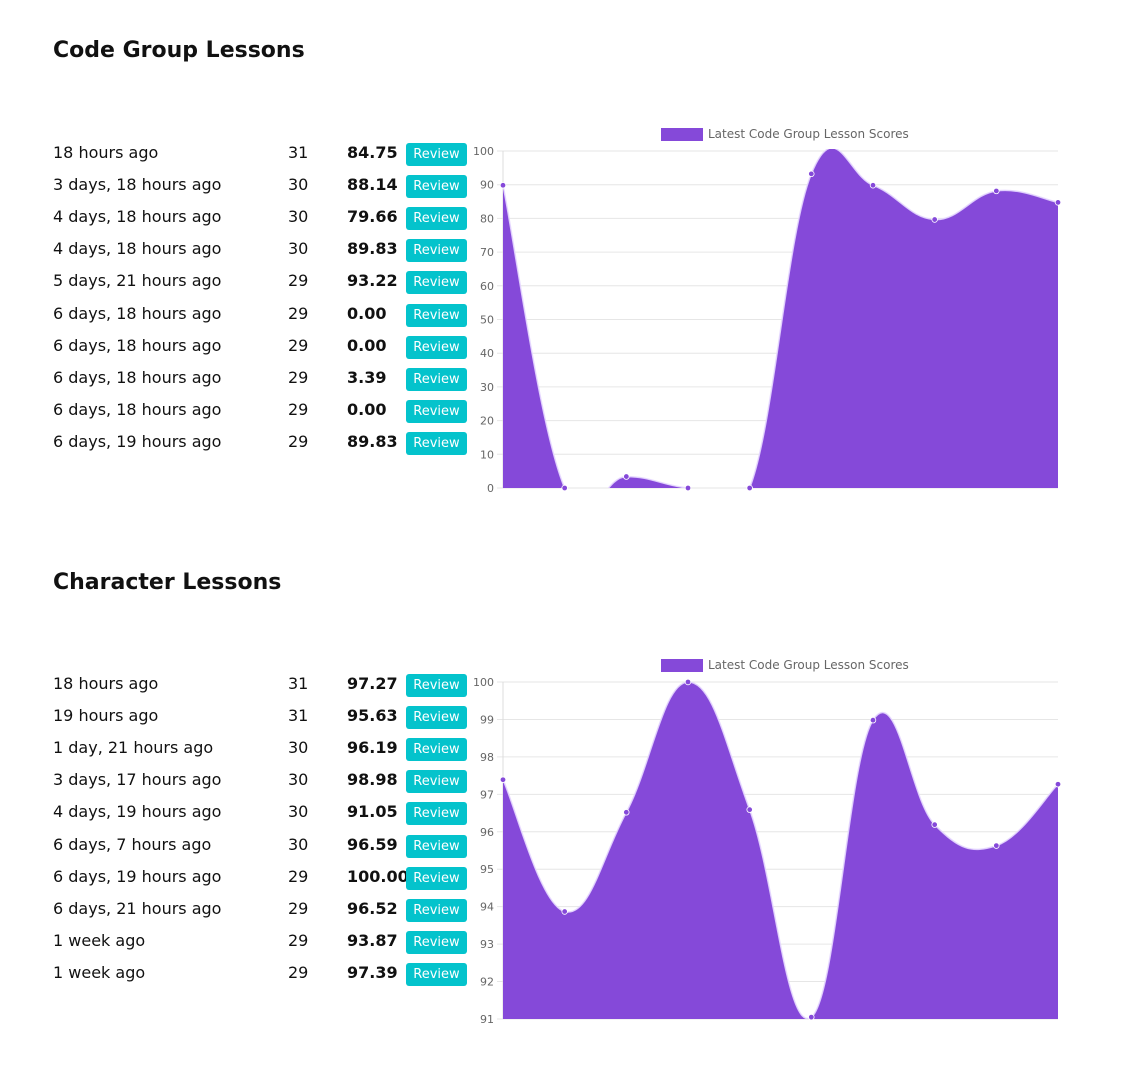 The height and width of the screenshot is (1072, 1124). I want to click on y-tick-label: 95, so click(487, 869).